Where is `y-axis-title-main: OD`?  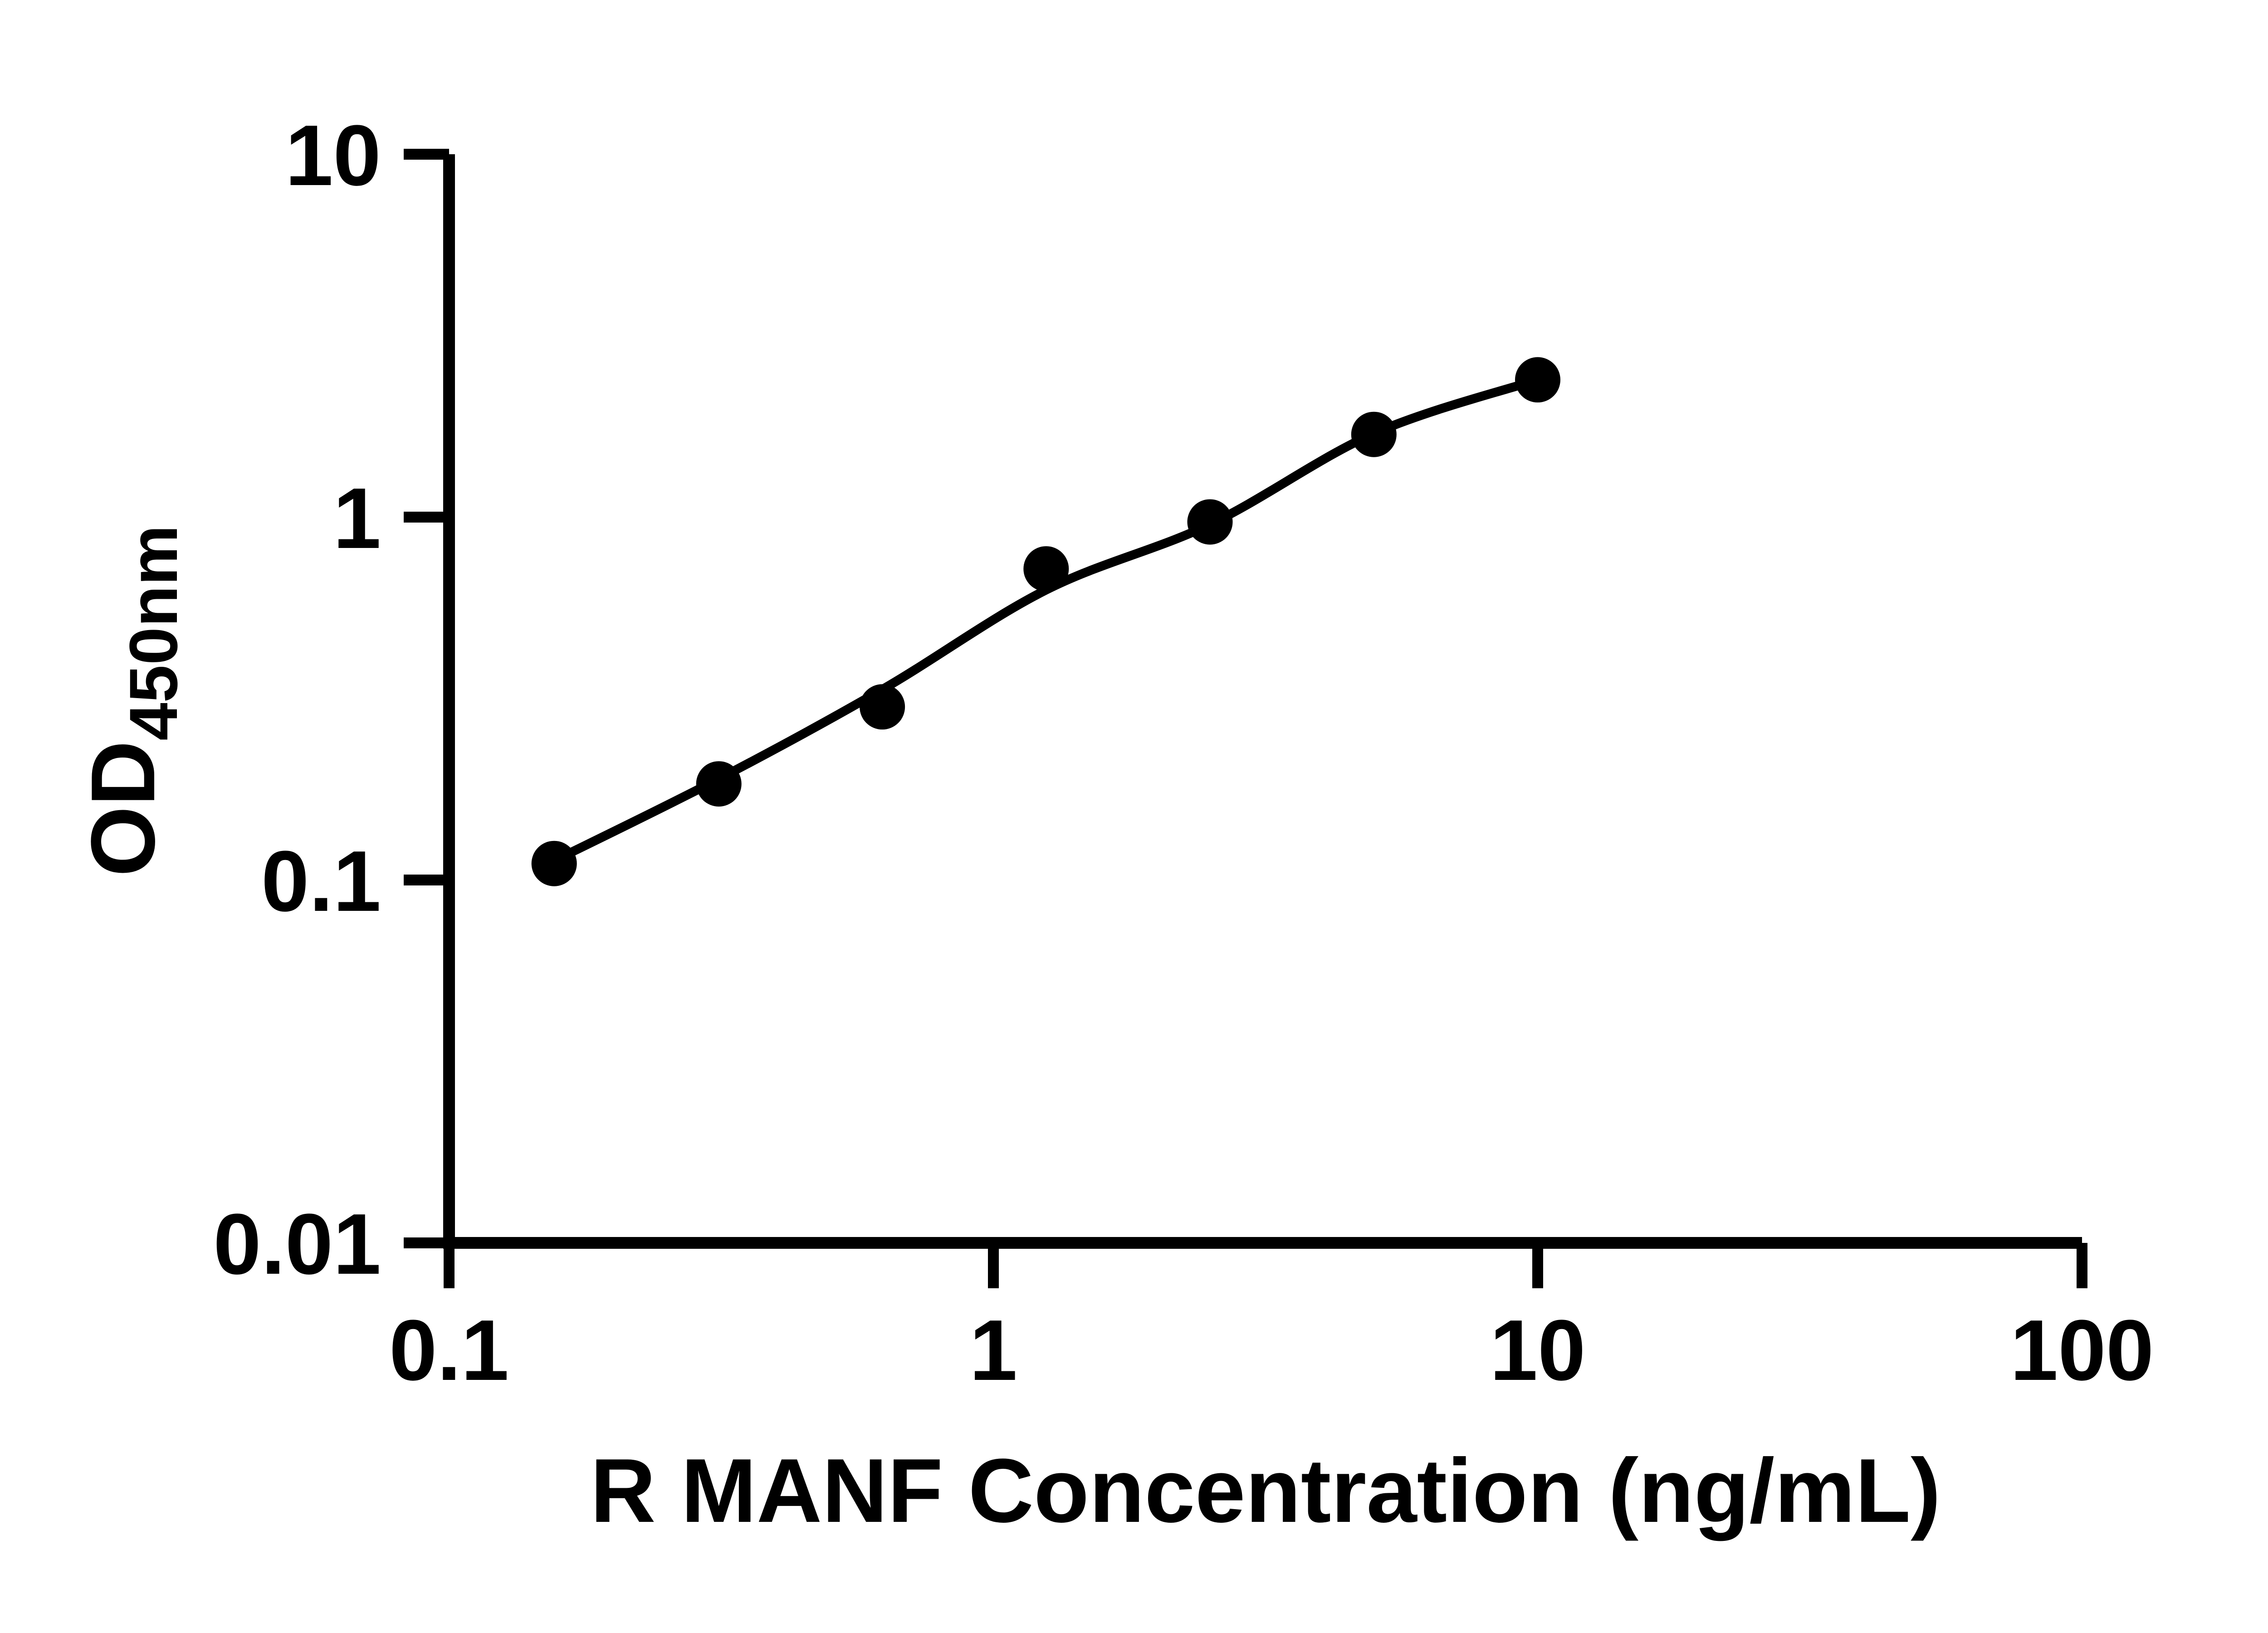
y-axis-title-main: OD is located at coordinates (123, 809).